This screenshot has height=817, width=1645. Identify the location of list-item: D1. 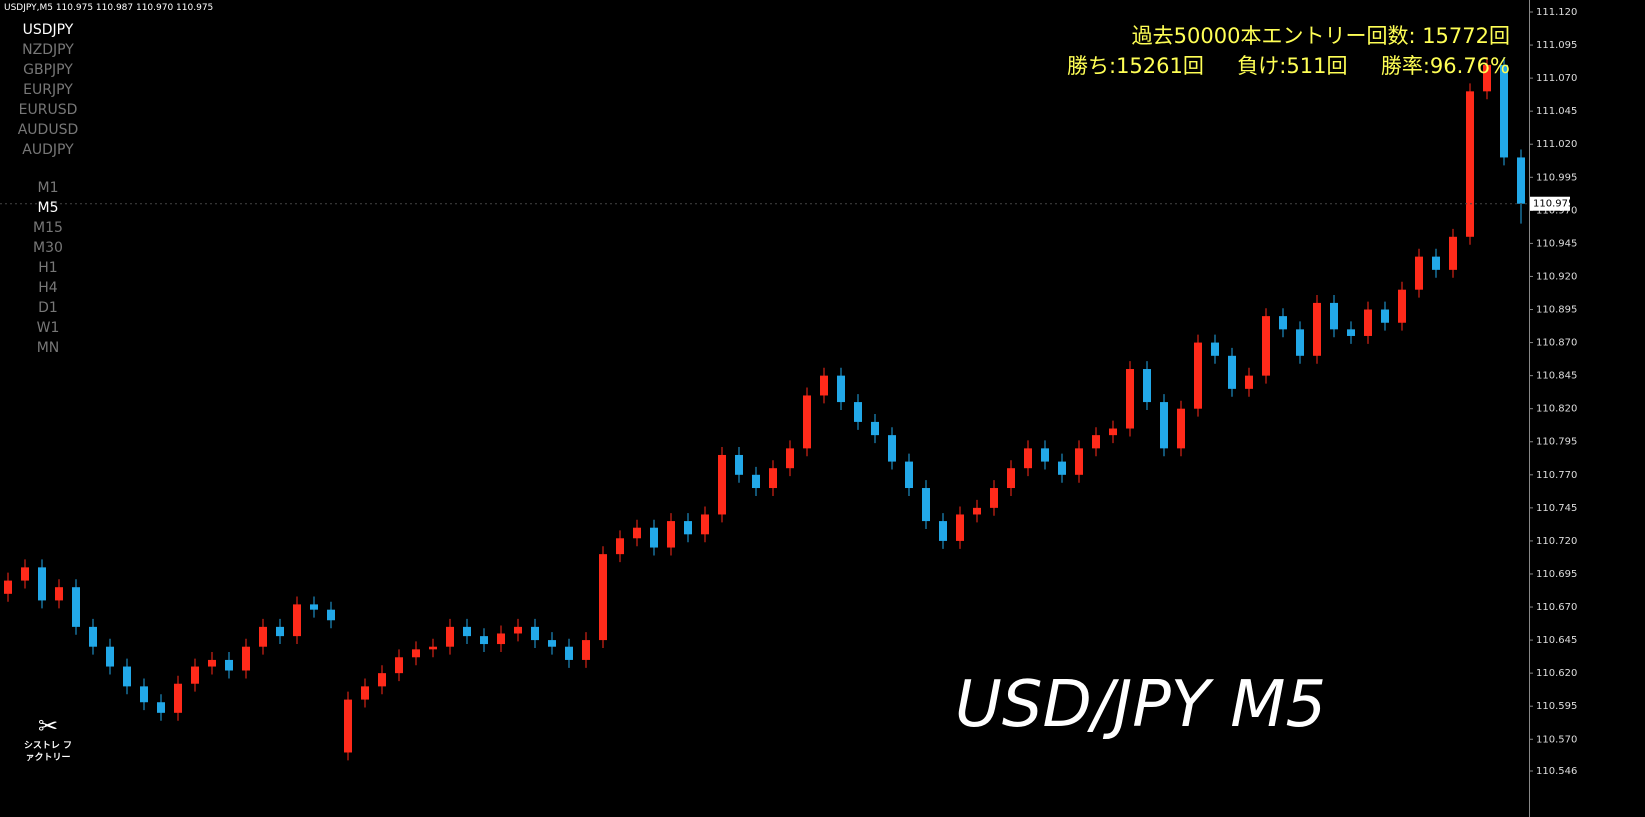
(48, 308).